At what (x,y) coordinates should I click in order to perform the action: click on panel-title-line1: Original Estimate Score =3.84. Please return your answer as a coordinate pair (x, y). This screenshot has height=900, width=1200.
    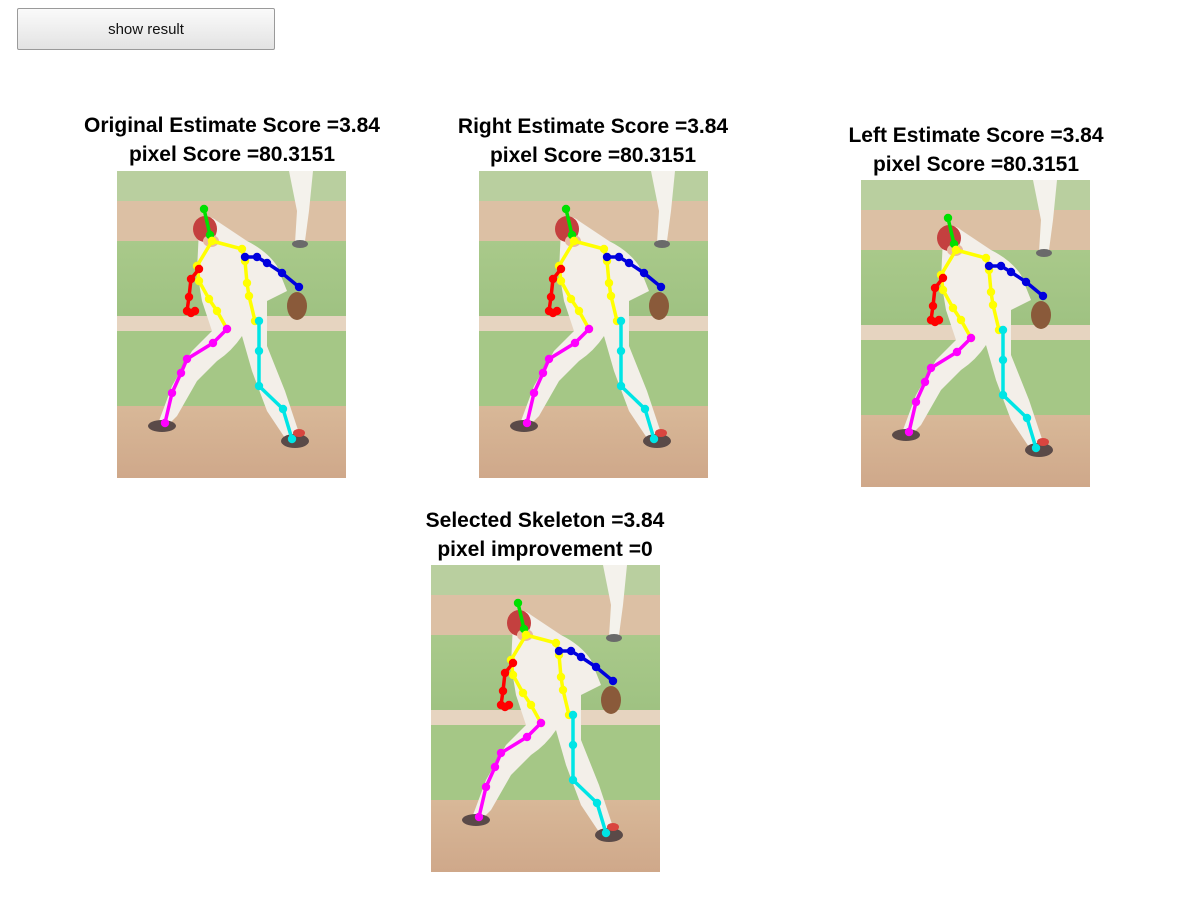
    Looking at the image, I should click on (232, 125).